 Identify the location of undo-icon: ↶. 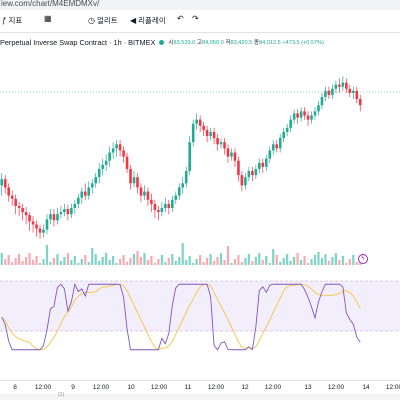
(180, 18).